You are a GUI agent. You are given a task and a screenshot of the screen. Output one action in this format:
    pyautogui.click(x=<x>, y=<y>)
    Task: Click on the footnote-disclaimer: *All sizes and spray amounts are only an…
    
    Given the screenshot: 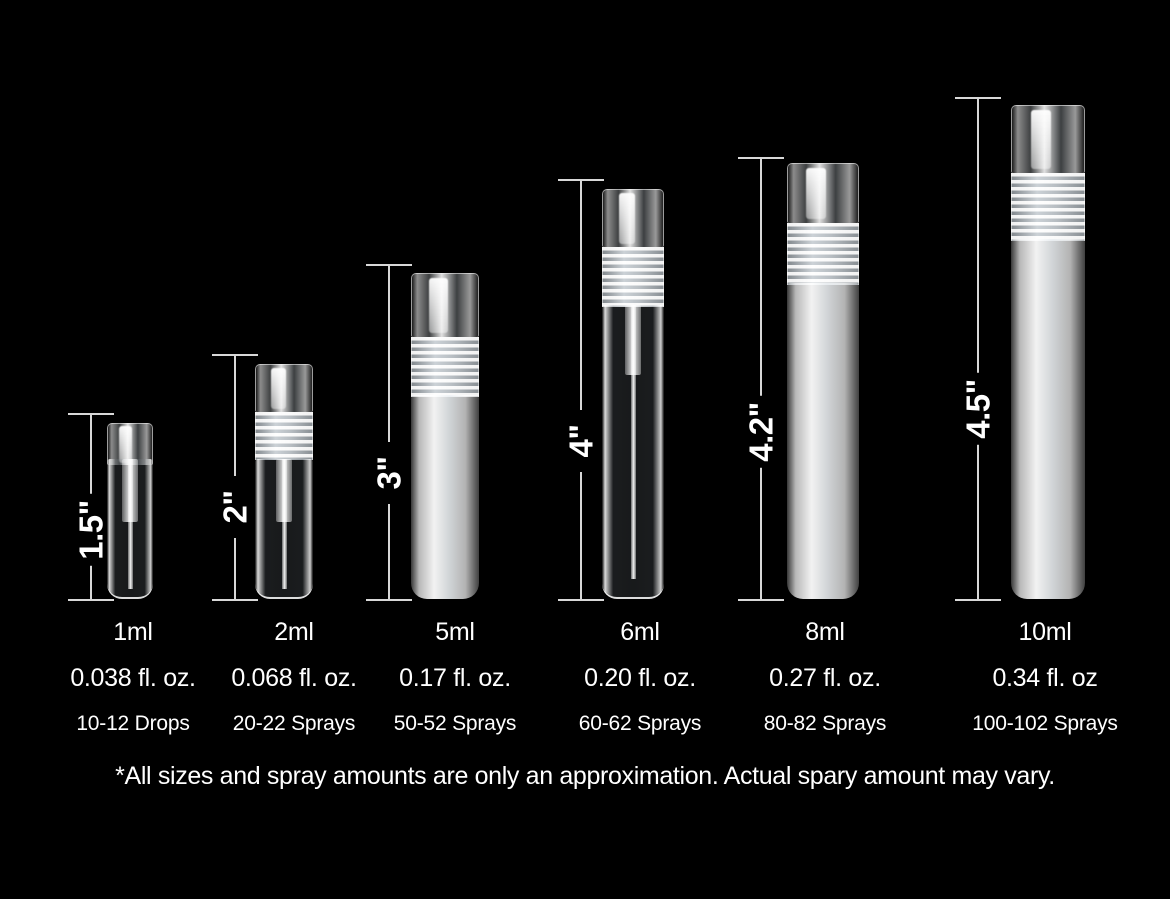 What is the action you would take?
    pyautogui.click(x=585, y=776)
    